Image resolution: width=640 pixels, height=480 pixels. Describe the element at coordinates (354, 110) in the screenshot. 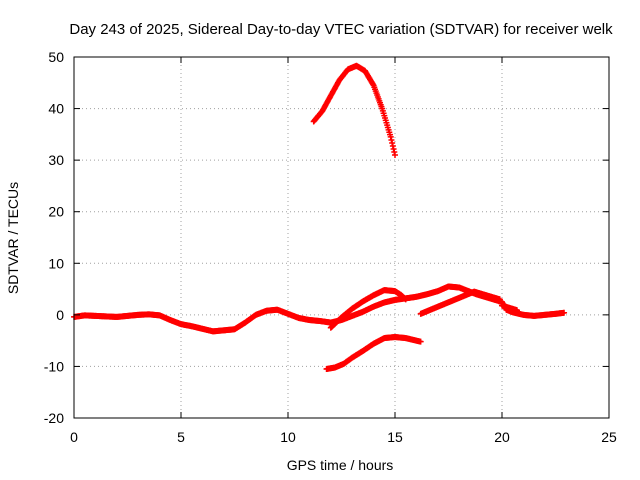

I see `series-upper-arc` at that location.